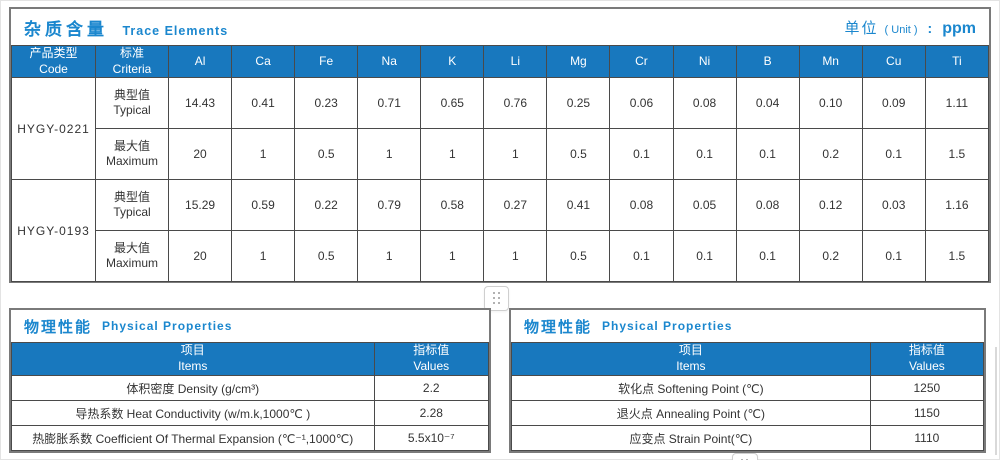  I want to click on col-header-element: Li, so click(515, 61).